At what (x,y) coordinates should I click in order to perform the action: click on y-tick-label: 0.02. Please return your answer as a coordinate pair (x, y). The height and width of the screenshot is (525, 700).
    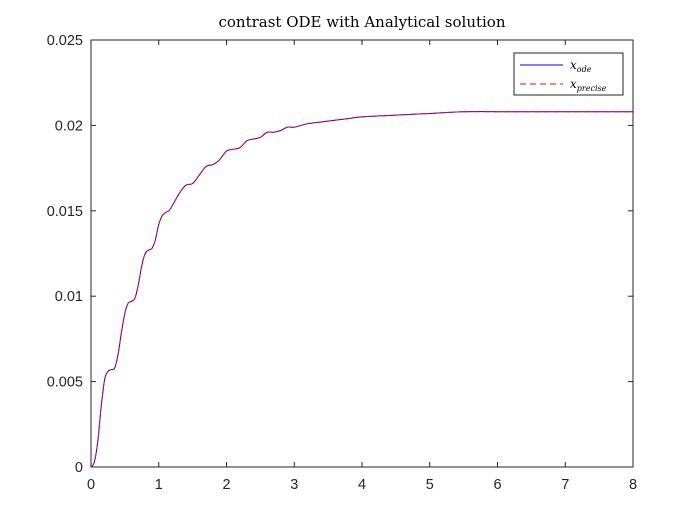
    Looking at the image, I should click on (69, 126).